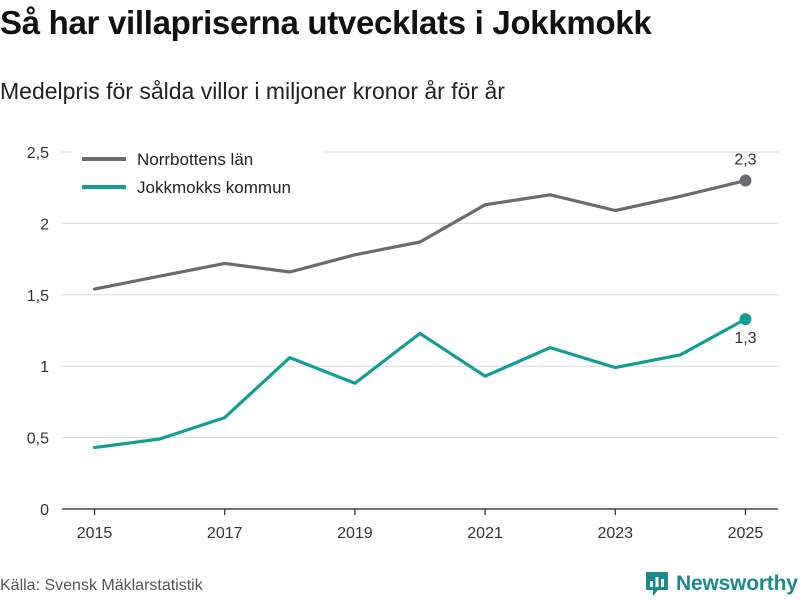 Image resolution: width=800 pixels, height=600 pixels. I want to click on y-tick-label: 2, so click(44, 224).